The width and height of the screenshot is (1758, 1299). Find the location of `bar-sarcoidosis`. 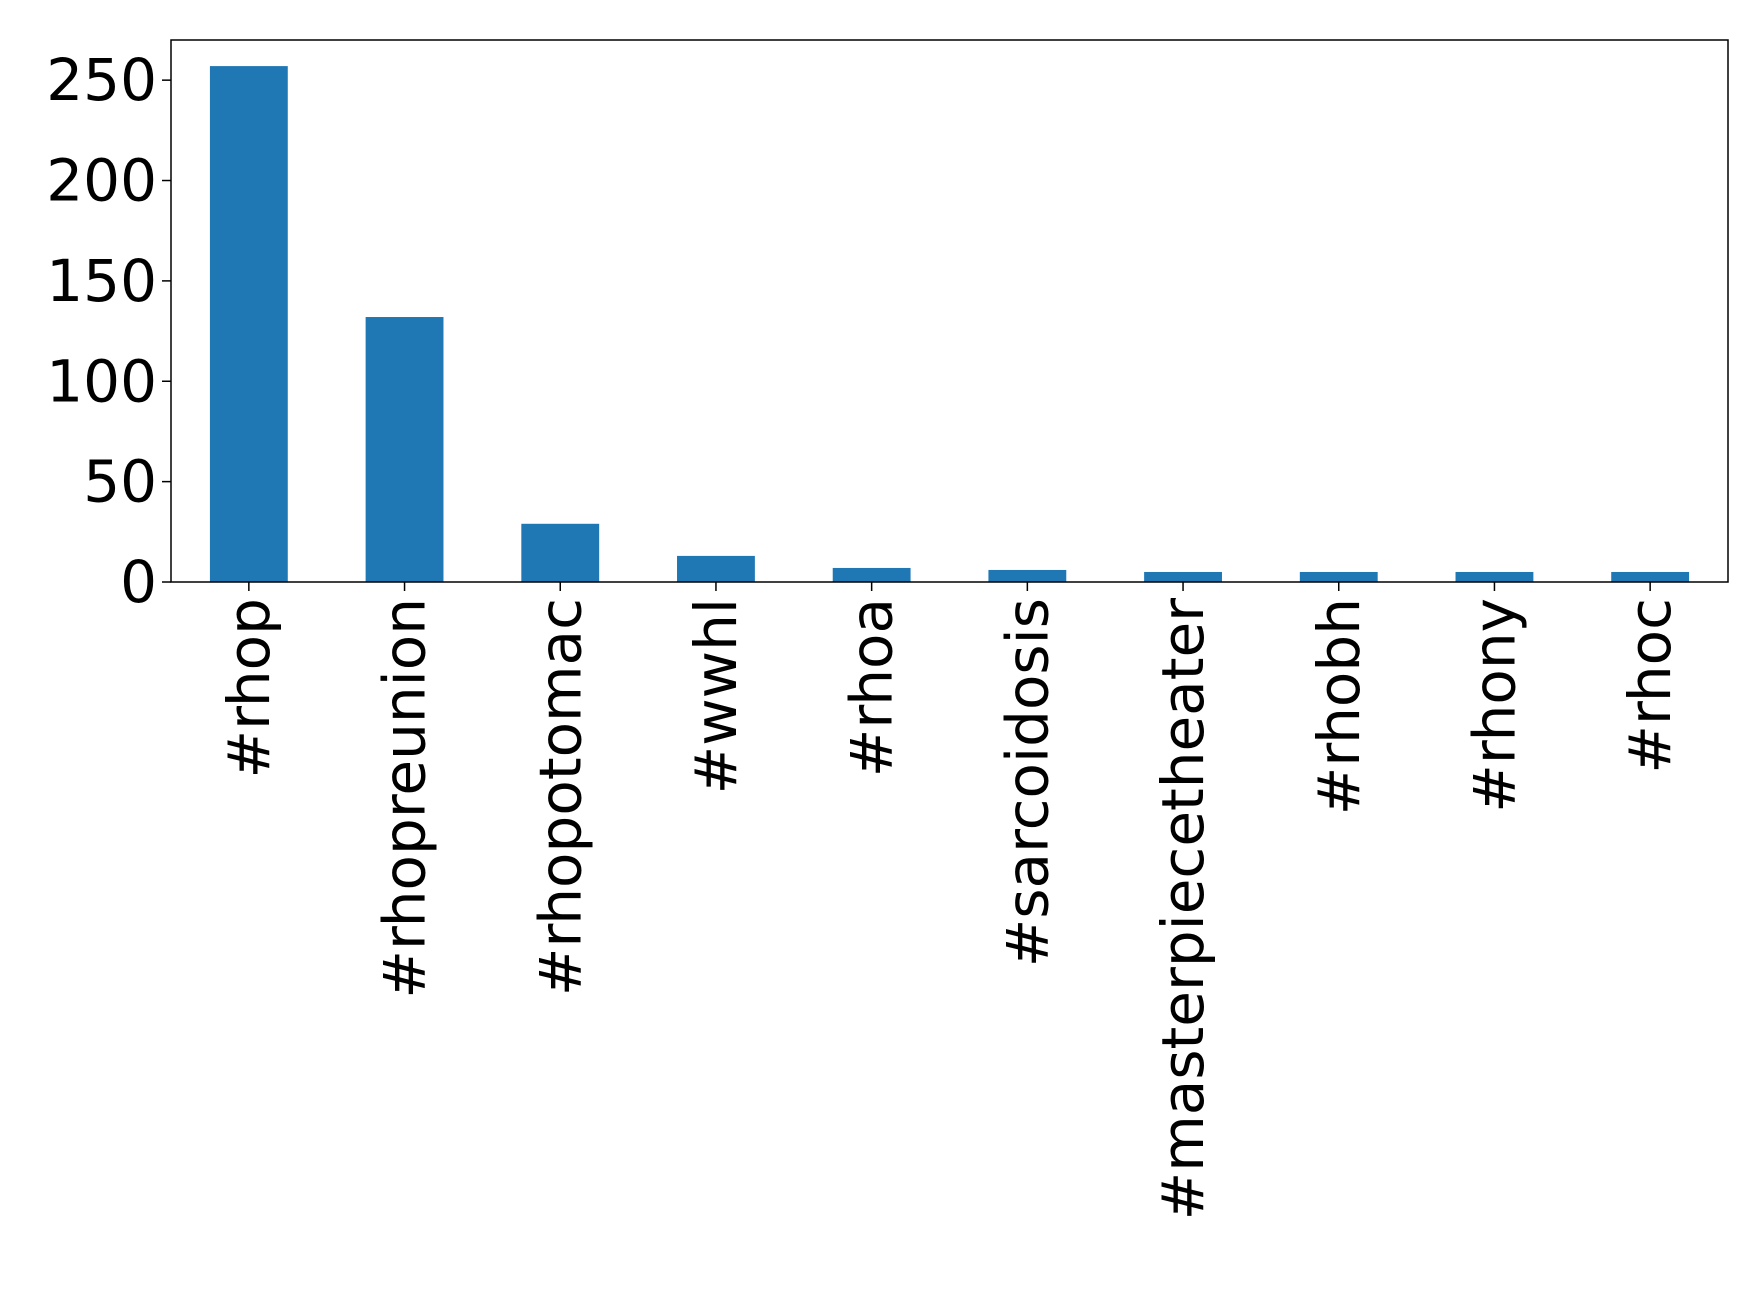

bar-sarcoidosis is located at coordinates (1027, 575).